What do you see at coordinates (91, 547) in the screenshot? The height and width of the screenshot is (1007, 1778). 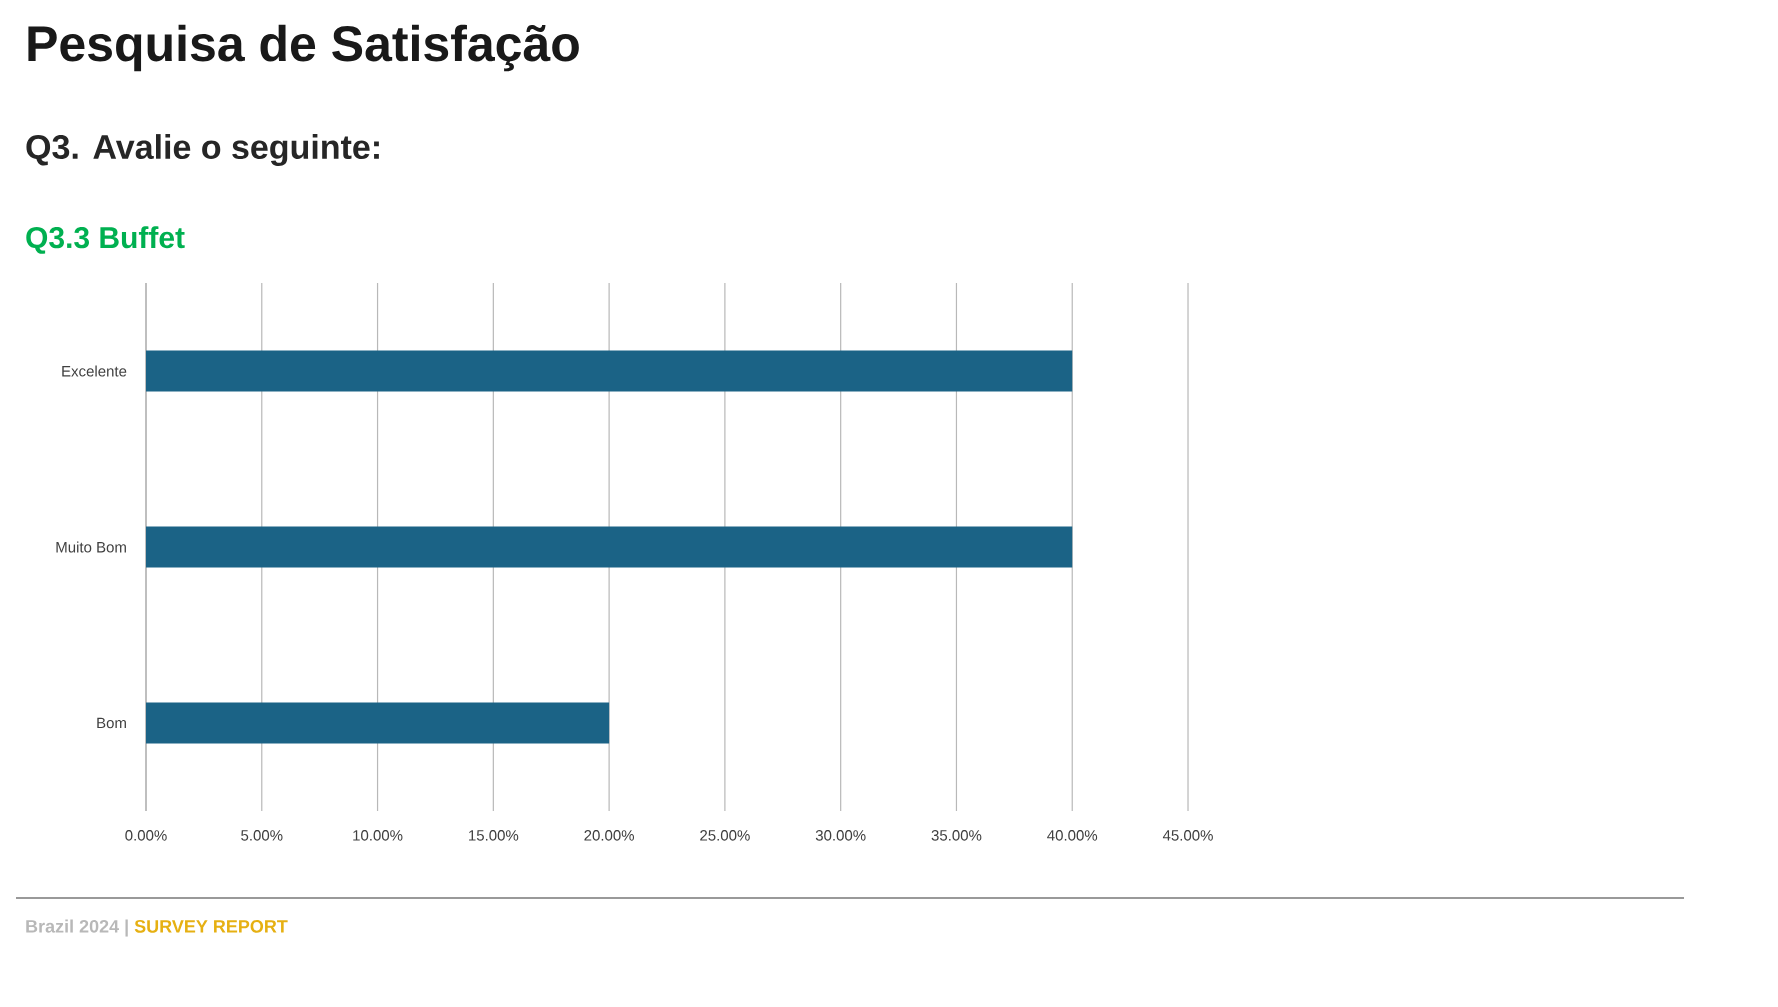 I see `y-tick-label: Muito Bom` at bounding box center [91, 547].